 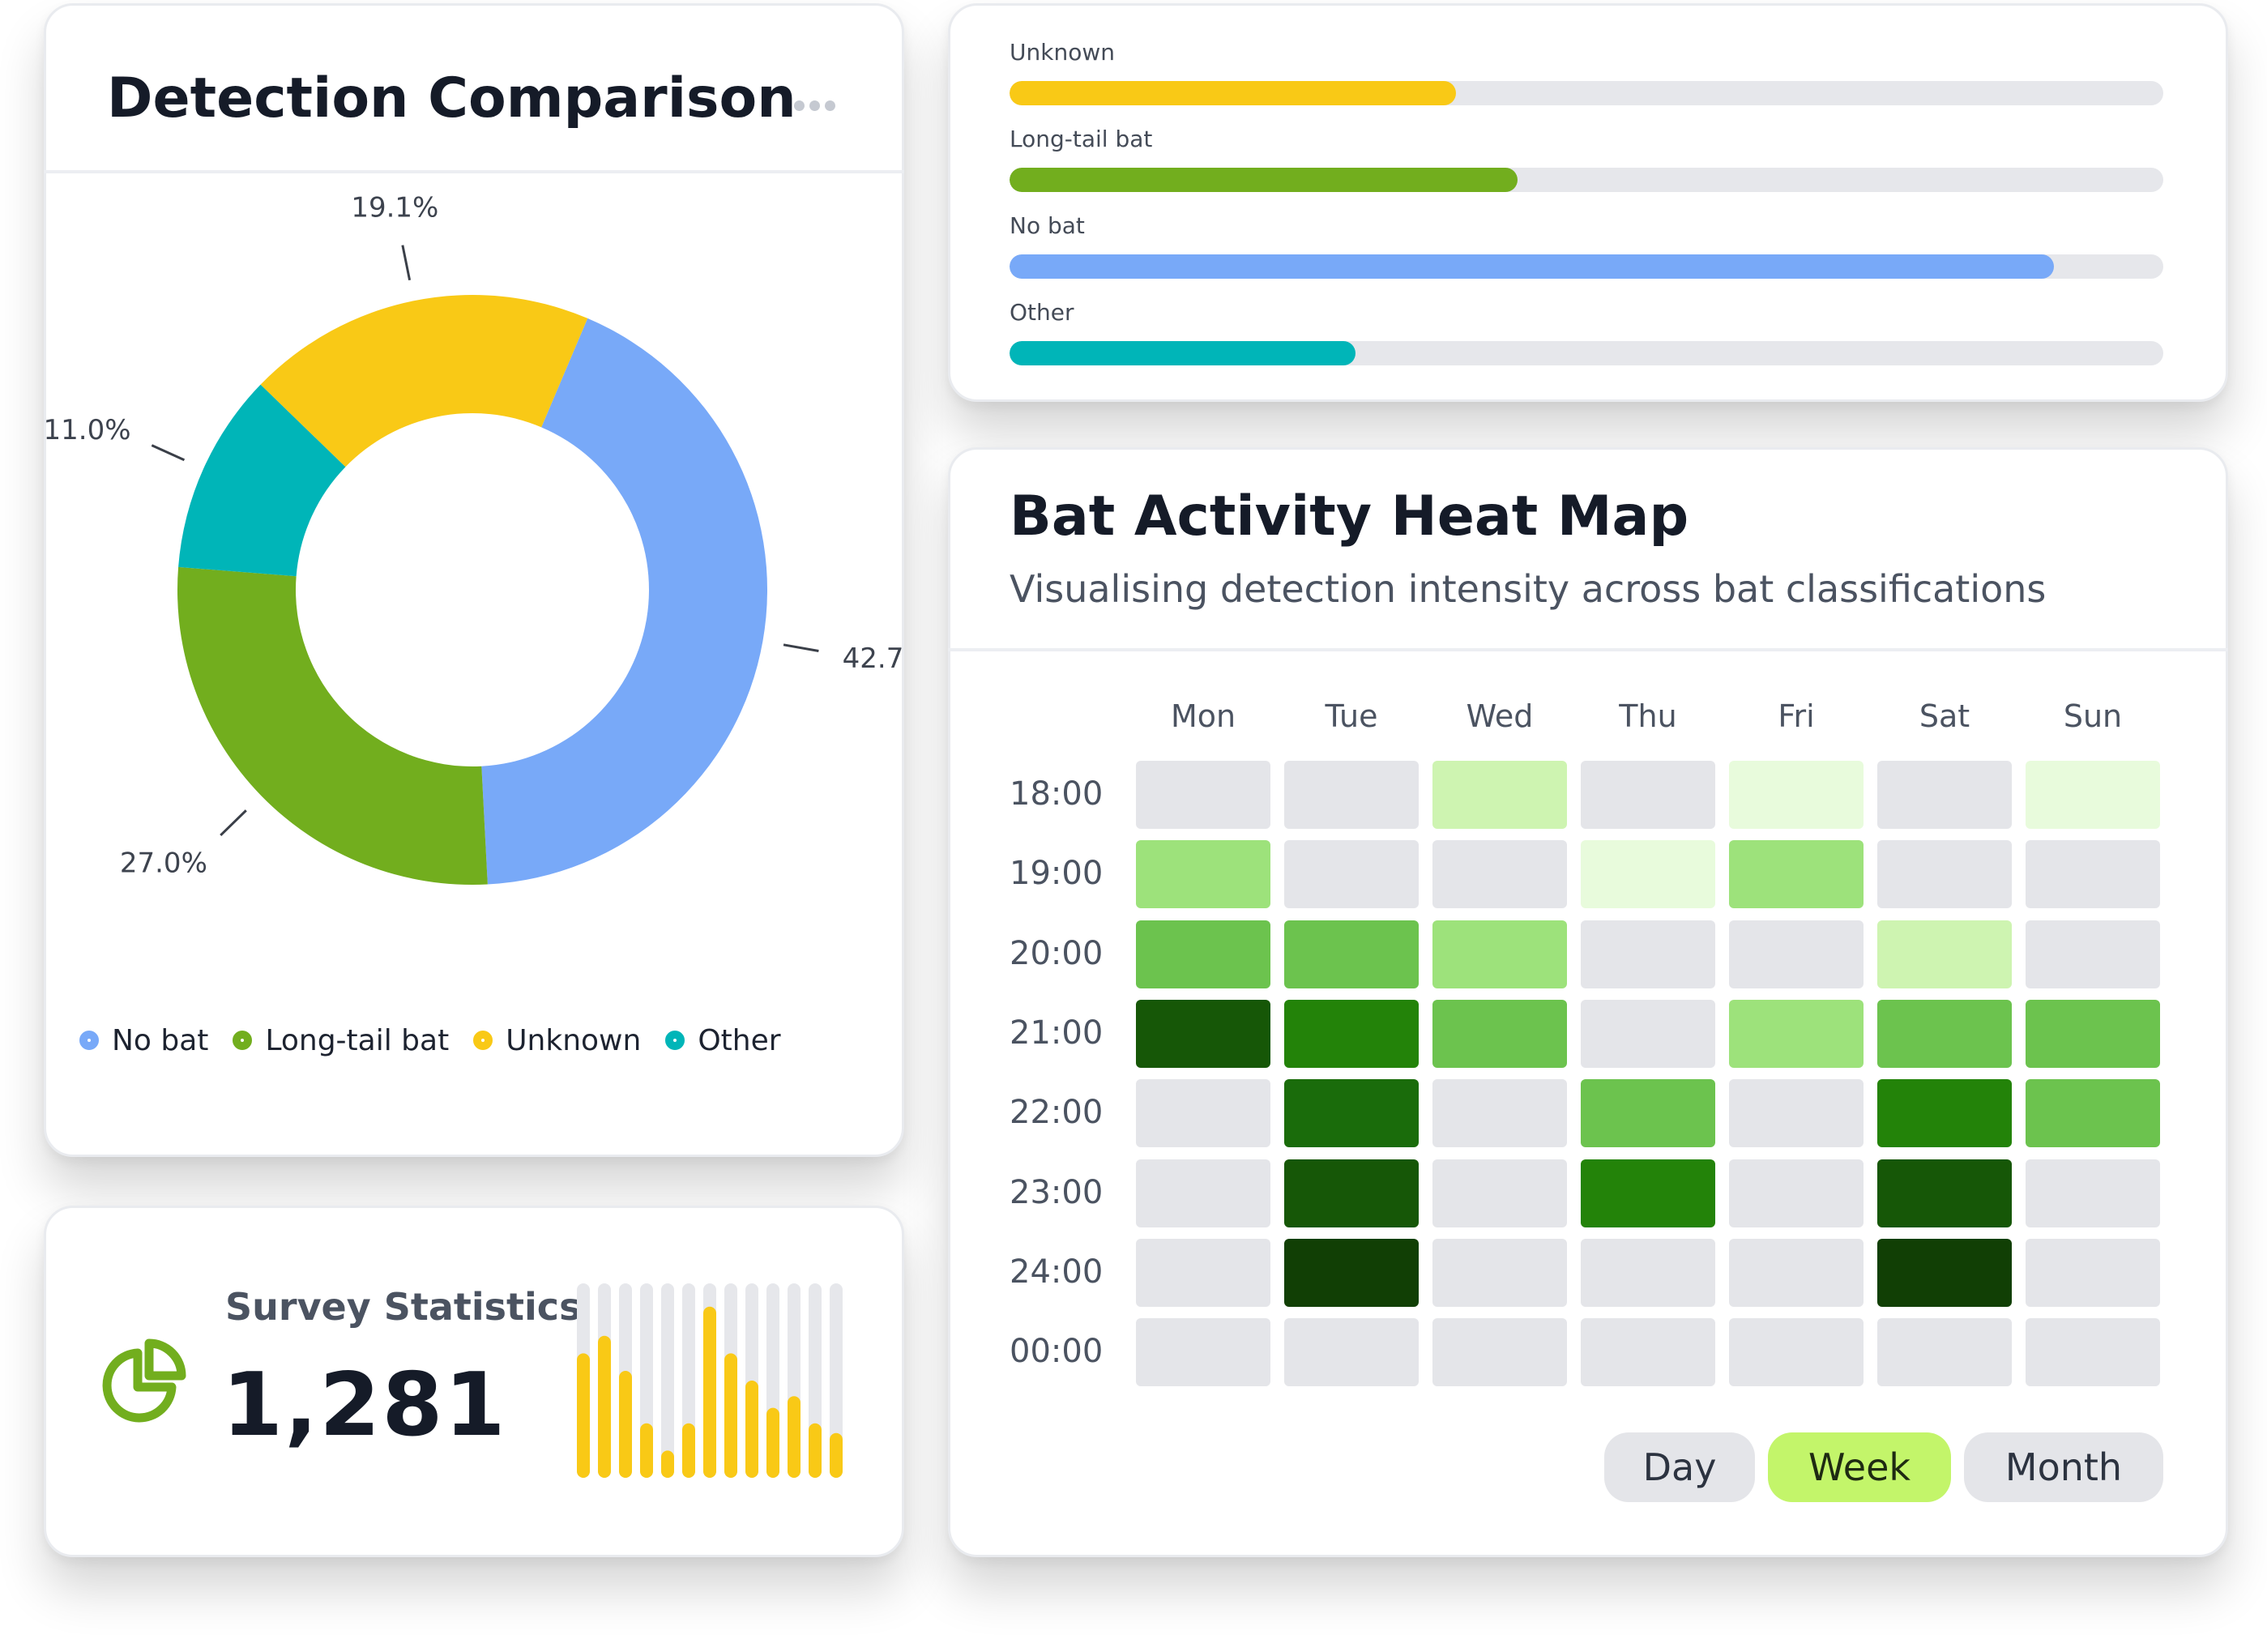 What do you see at coordinates (262, 480) in the screenshot?
I see `donut-slice-other` at bounding box center [262, 480].